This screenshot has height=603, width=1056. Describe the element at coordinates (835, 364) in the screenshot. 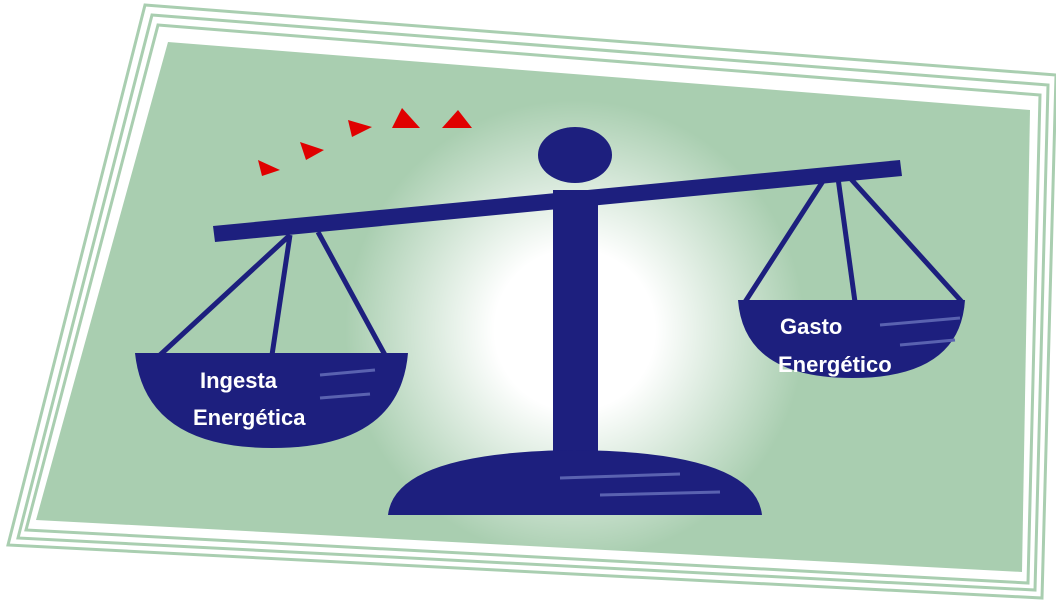

I see `right-pan-label: Energético` at that location.